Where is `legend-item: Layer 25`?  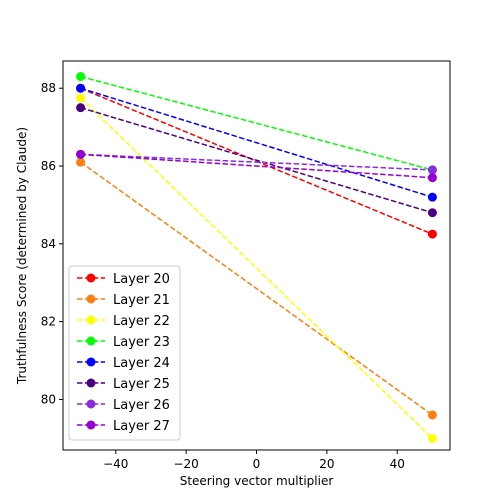
legend-item: Layer 25 is located at coordinates (123, 384).